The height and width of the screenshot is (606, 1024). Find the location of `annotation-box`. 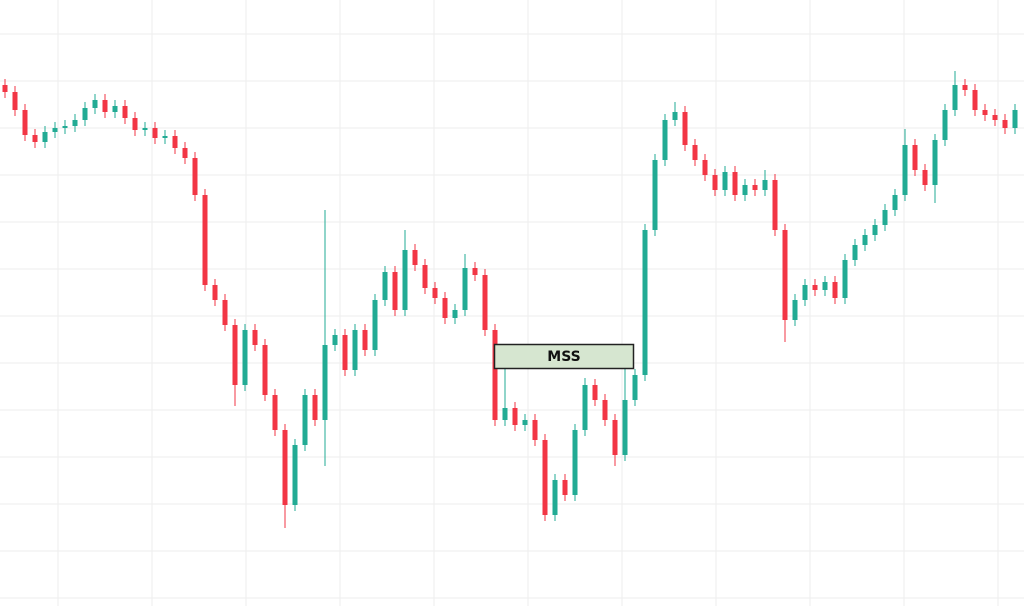

annotation-box is located at coordinates (564, 356).